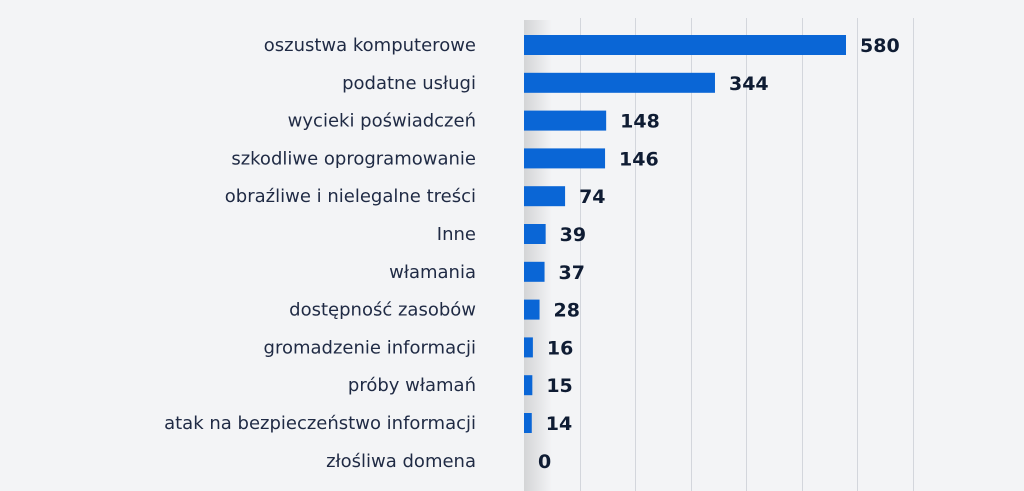 This screenshot has width=1024, height=491. What do you see at coordinates (567, 311) in the screenshot?
I see `value-label: 28` at bounding box center [567, 311].